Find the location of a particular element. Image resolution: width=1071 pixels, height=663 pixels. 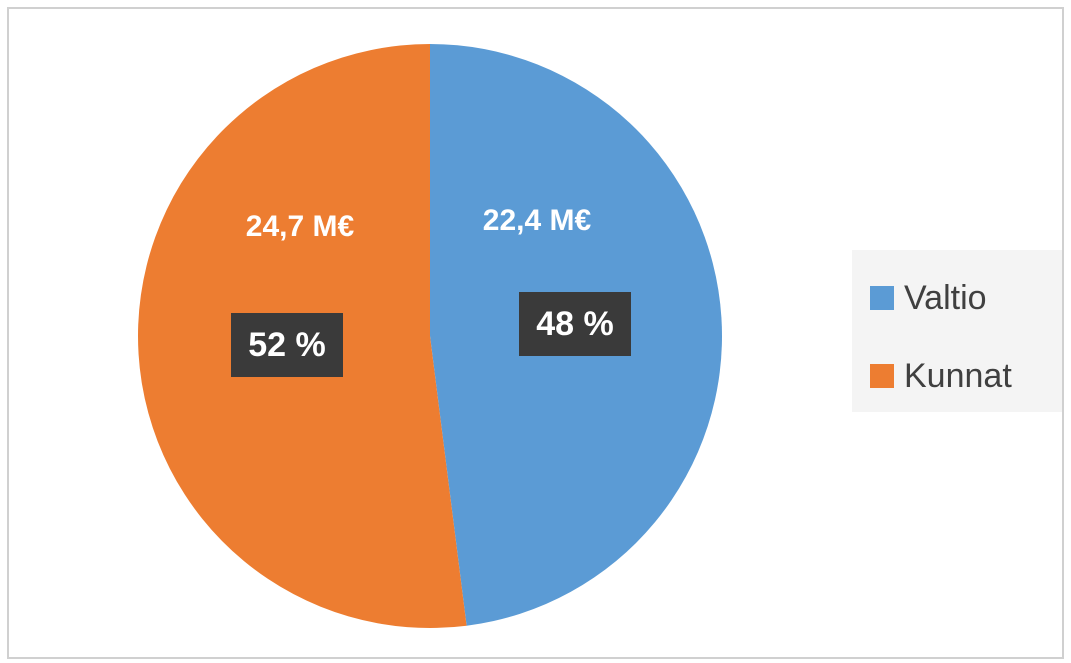

amount-label: 22,4 M€ is located at coordinates (537, 220).